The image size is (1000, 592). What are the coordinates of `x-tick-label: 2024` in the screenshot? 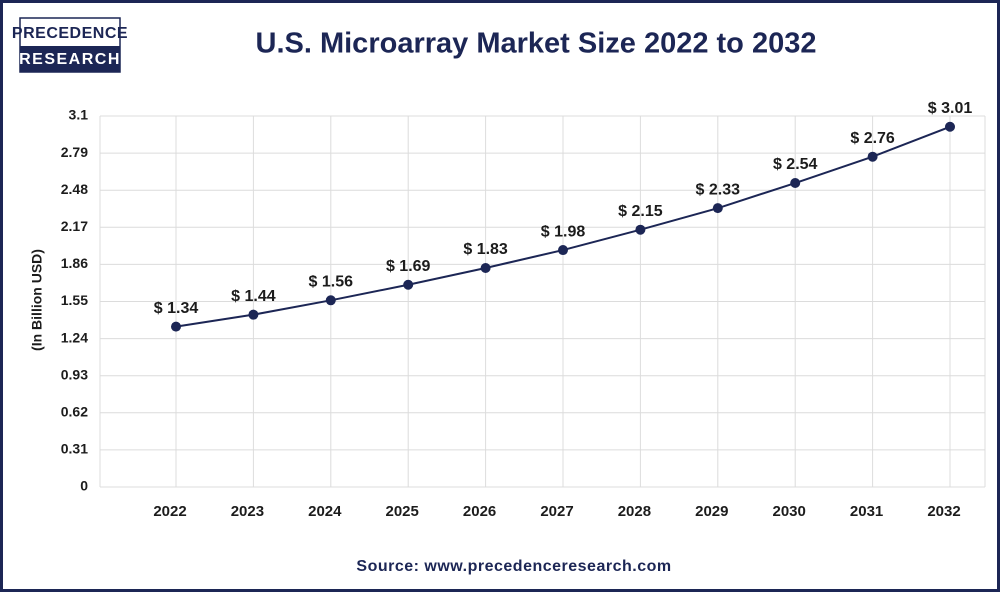 It's located at (325, 511).